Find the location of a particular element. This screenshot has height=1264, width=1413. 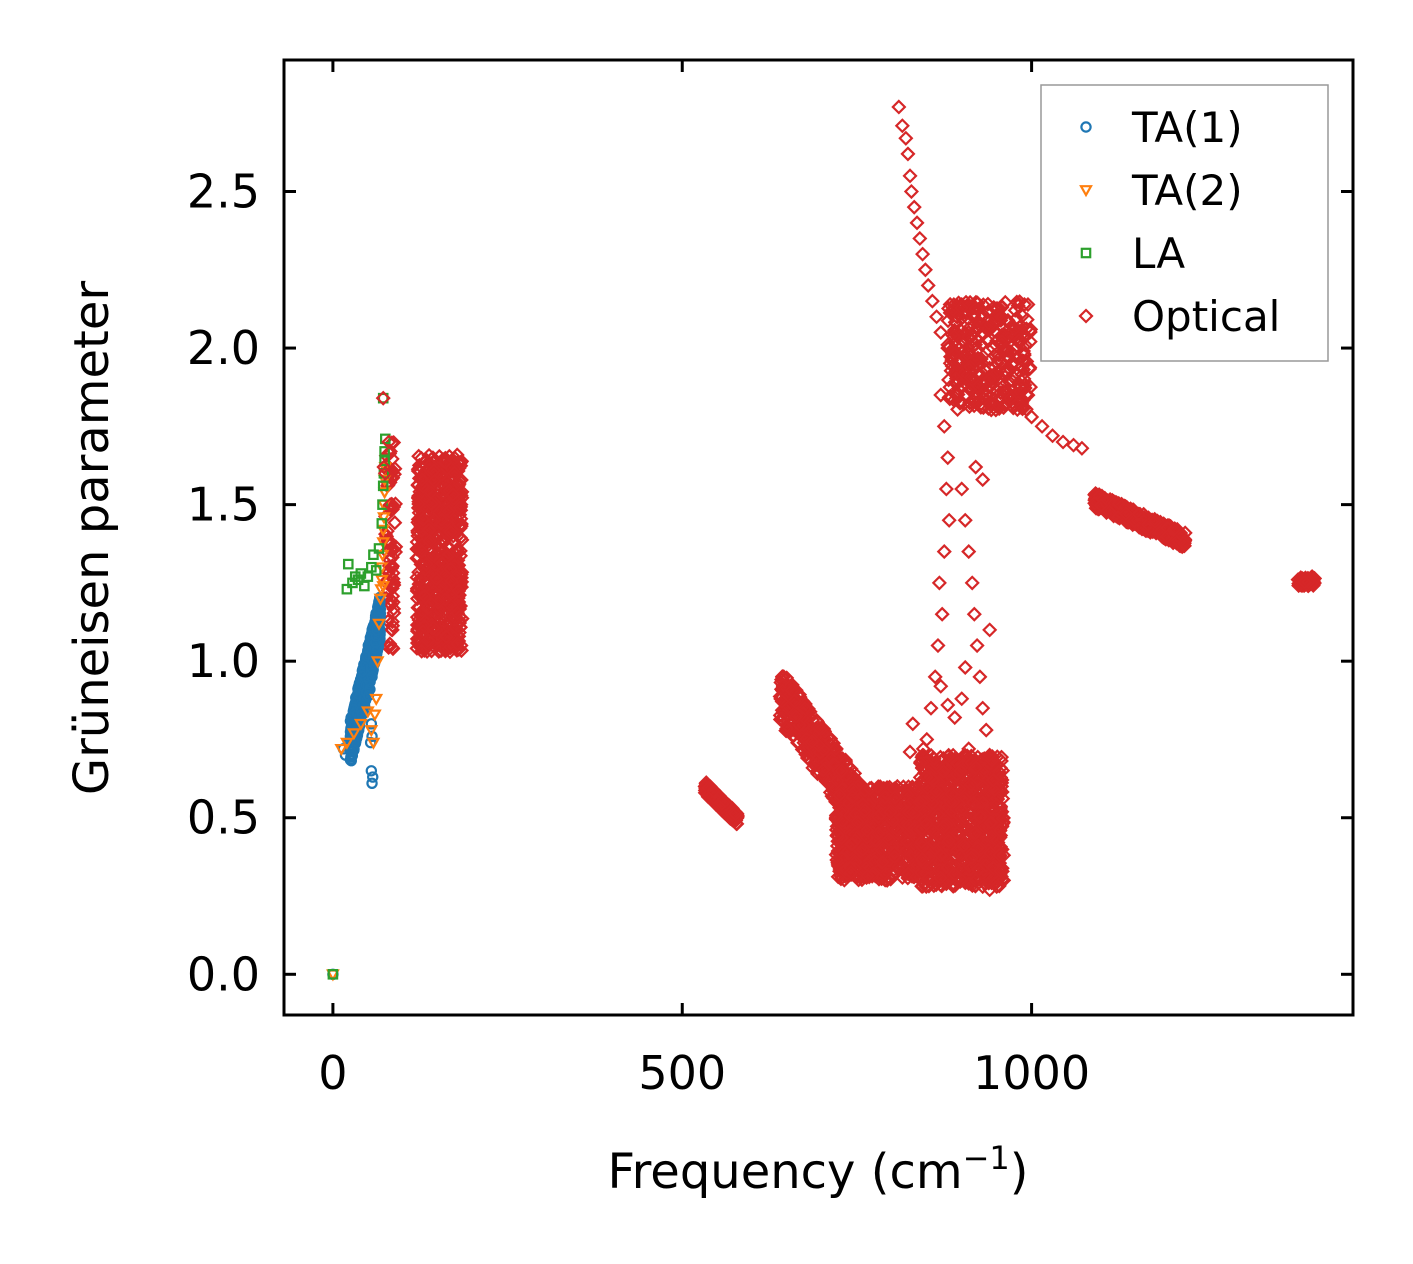

legend-marker is located at coordinates (1086, 253).